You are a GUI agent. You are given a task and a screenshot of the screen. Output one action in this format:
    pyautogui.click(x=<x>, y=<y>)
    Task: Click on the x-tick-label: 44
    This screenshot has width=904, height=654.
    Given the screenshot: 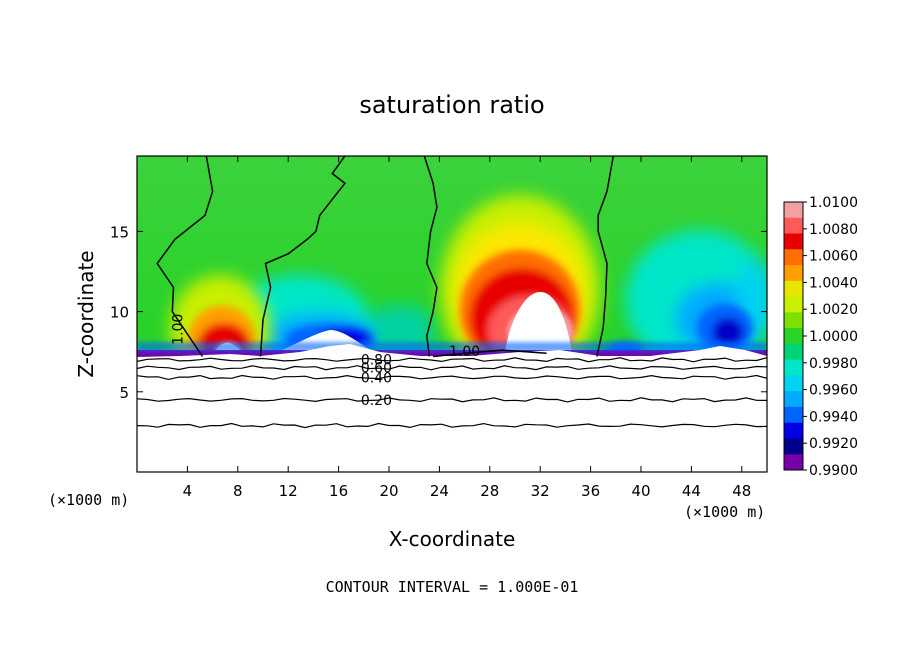 What is the action you would take?
    pyautogui.click(x=691, y=491)
    